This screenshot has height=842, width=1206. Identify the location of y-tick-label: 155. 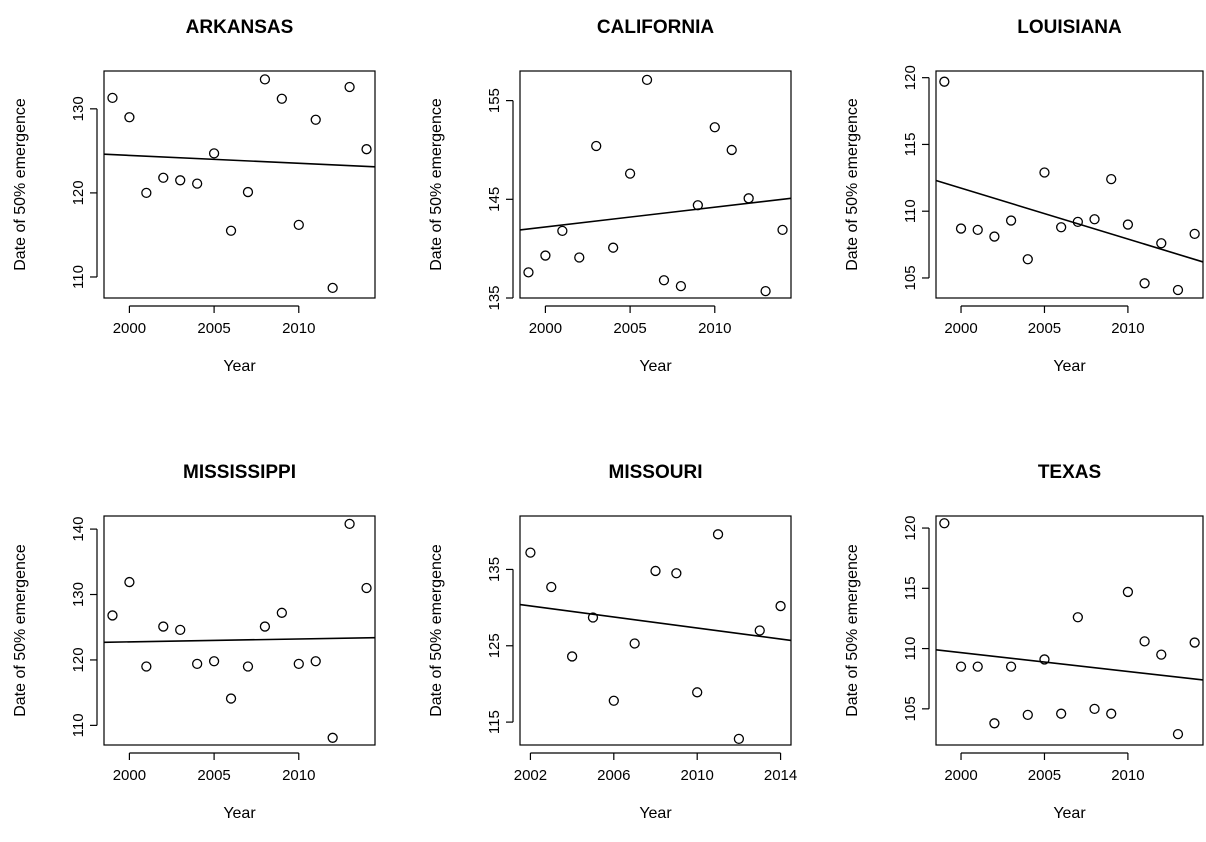
(494, 100).